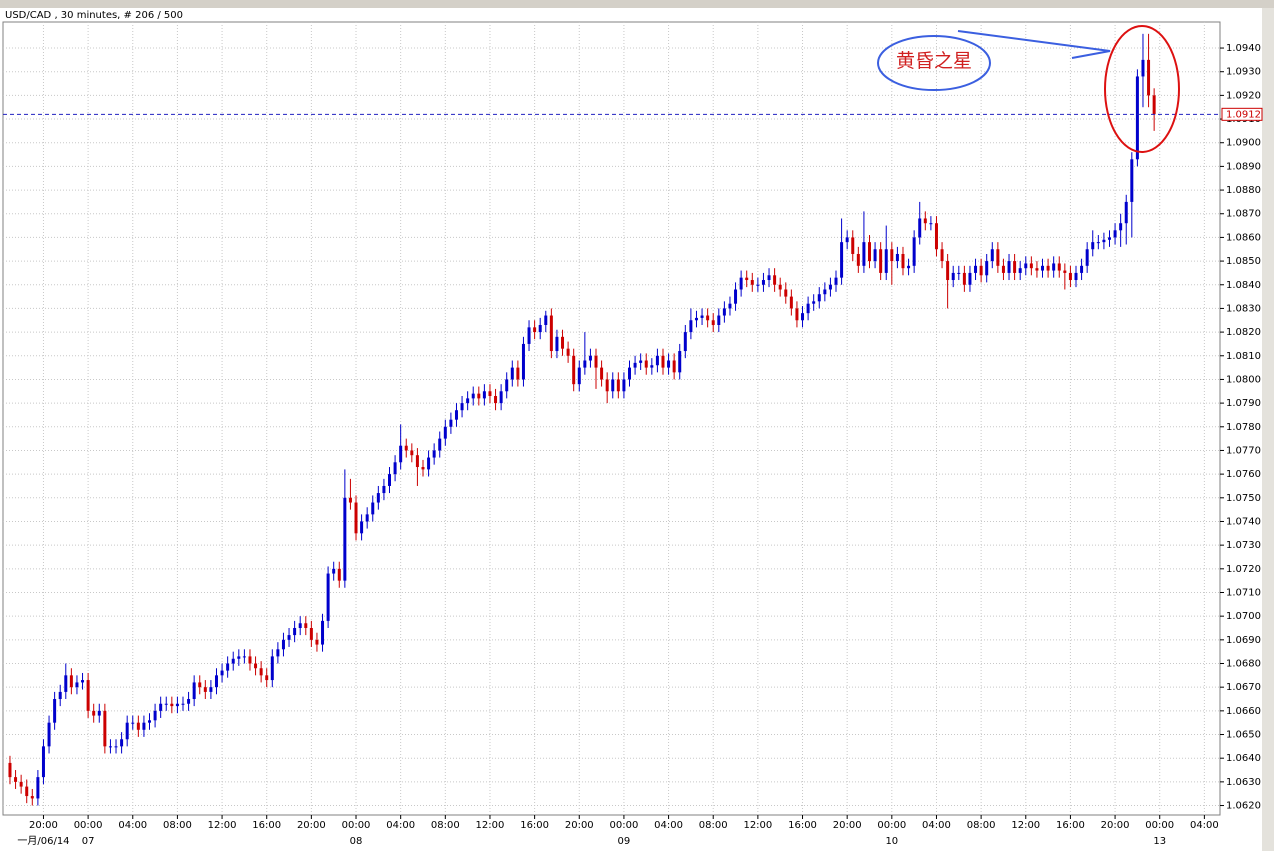  Describe the element at coordinates (1243, 356) in the screenshot. I see `y-tick-label: 1.0810` at that location.